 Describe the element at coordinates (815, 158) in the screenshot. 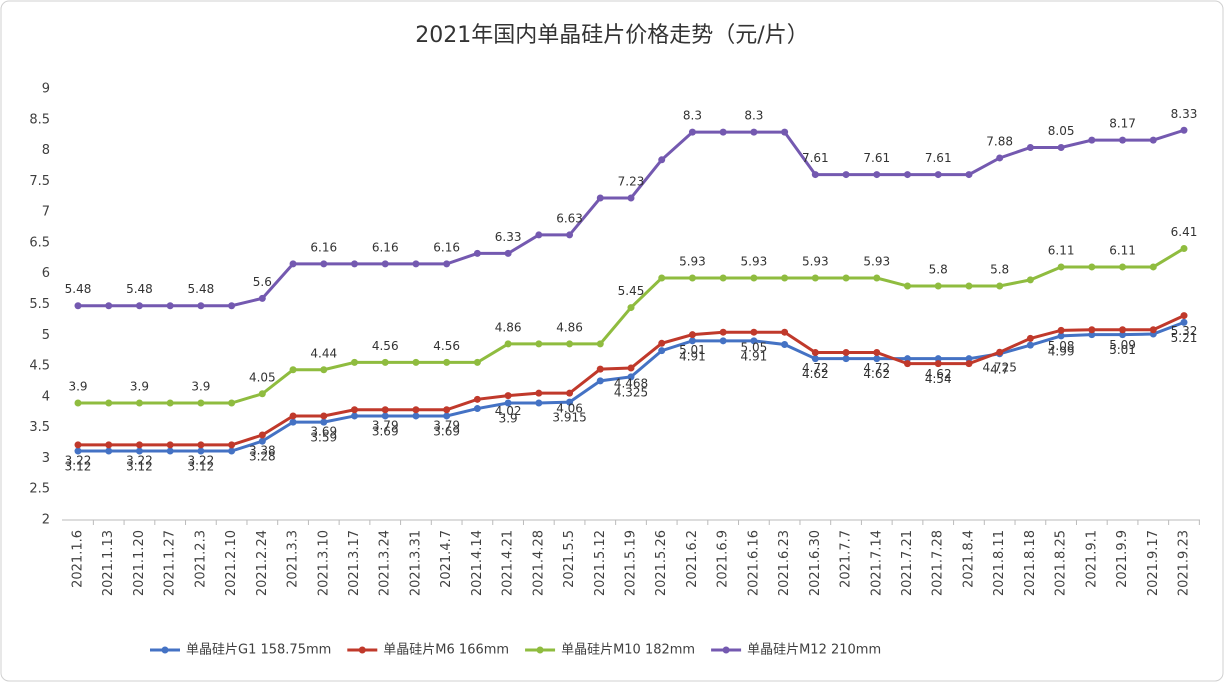

I see `value-label: 7.61` at that location.